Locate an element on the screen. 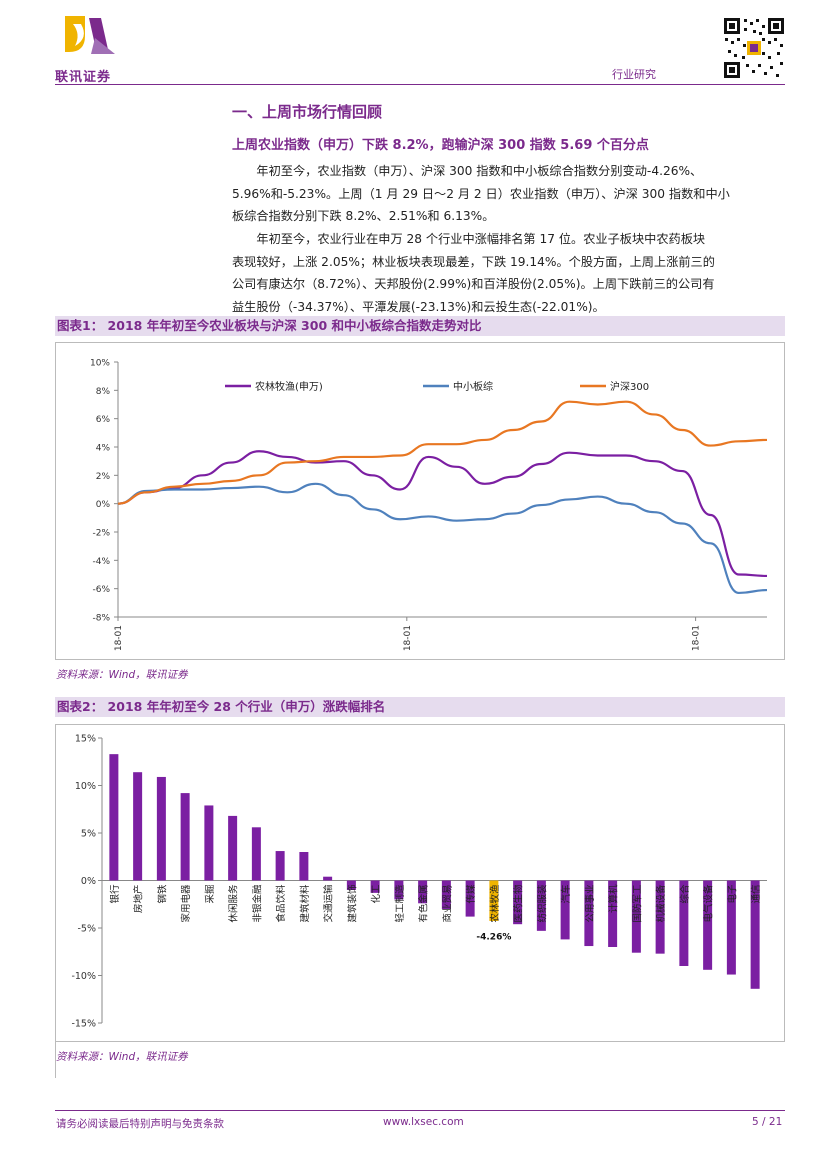 The image size is (827, 1170). footer-divider is located at coordinates (420, 1110).